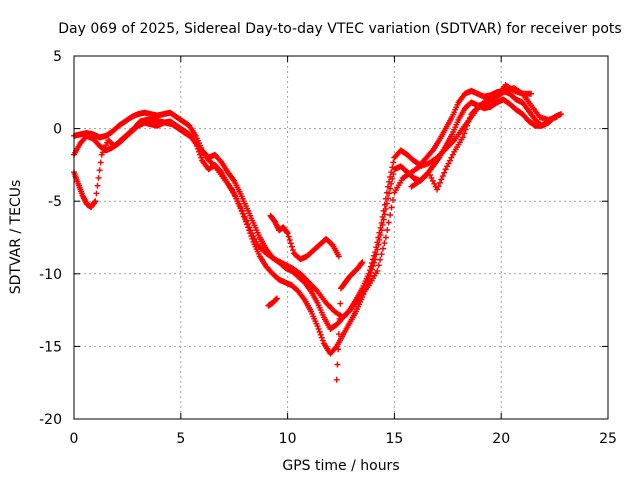 This screenshot has height=480, width=640. I want to click on y-tick-label: -10, so click(50, 275).